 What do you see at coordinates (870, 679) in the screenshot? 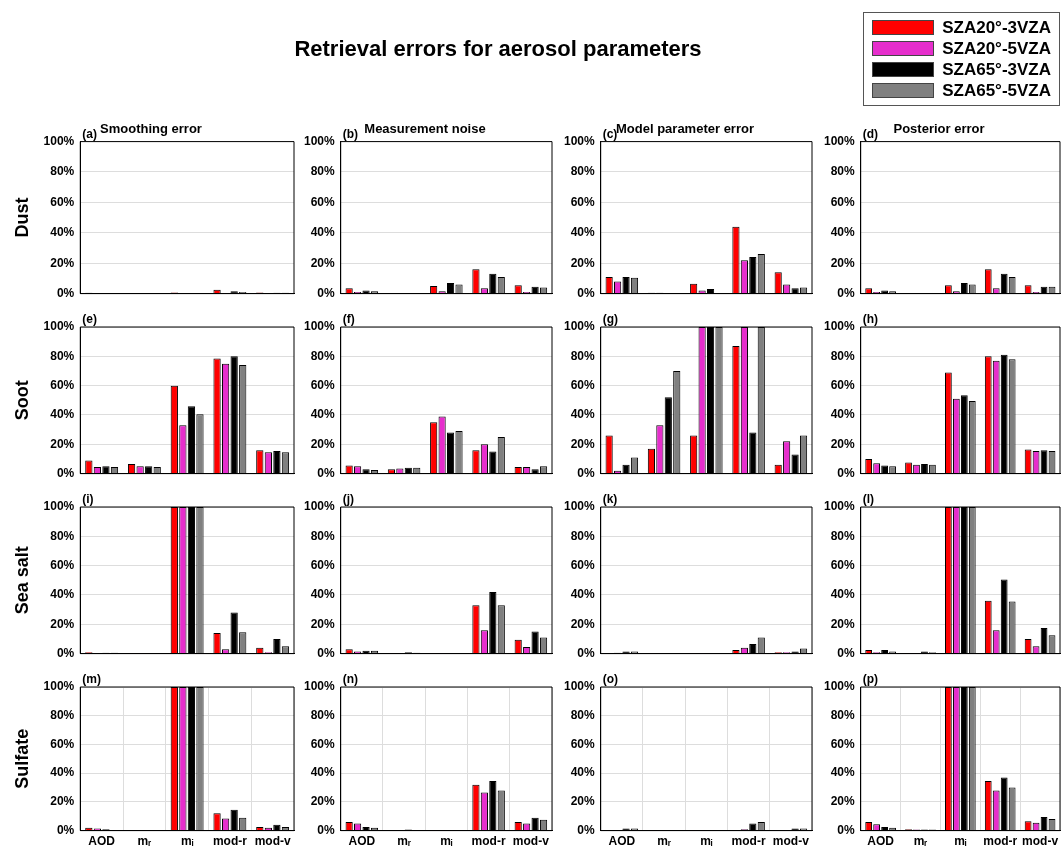
I see `text: (p)` at bounding box center [870, 679].